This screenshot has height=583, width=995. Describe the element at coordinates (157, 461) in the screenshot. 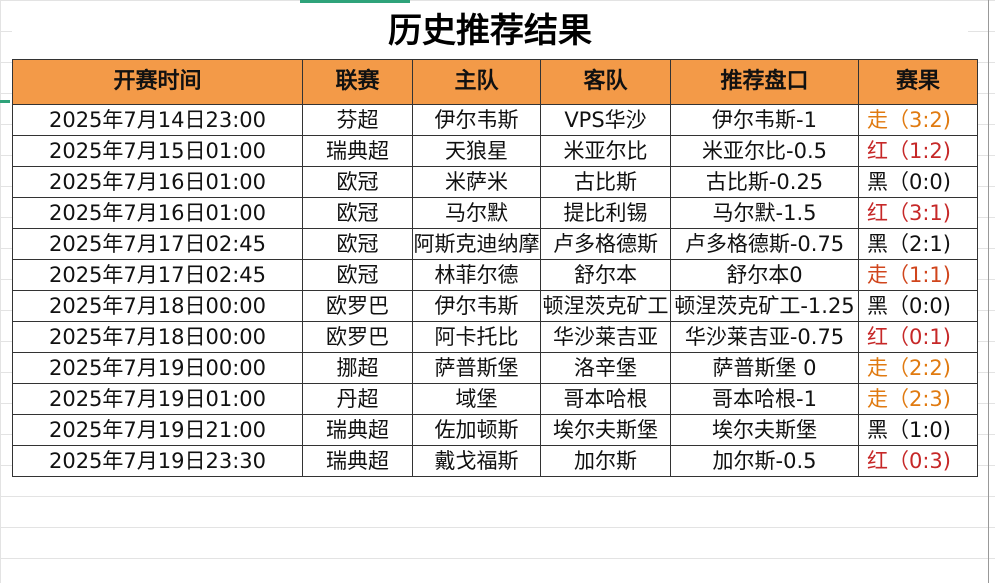

I see `kickoff-time-cell: 2025年7月19日23:30` at that location.